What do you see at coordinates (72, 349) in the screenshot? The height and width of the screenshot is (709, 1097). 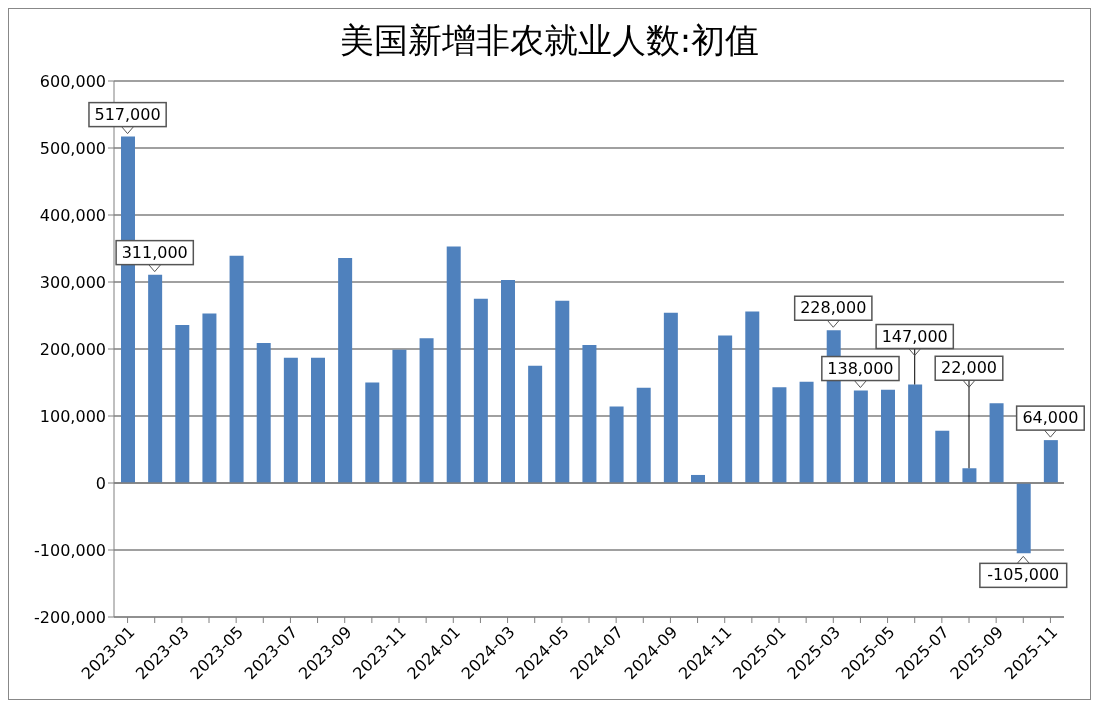 I see `y-tick-label: 200,000` at bounding box center [72, 349].